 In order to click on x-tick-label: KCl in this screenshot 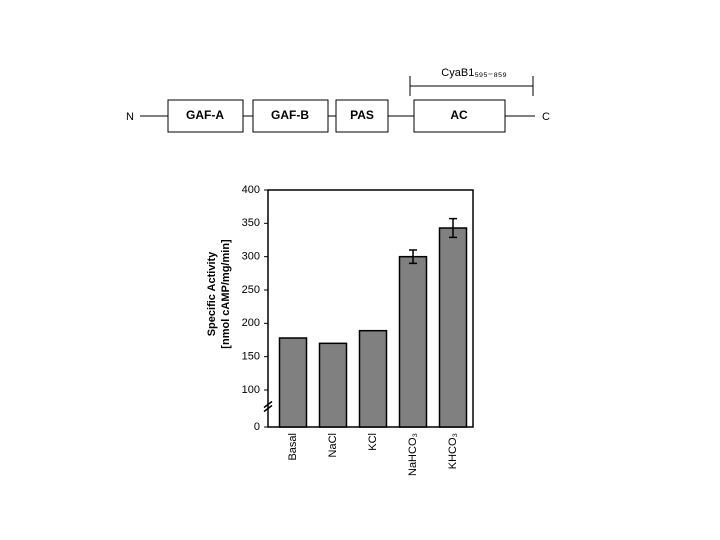, I will do `click(373, 442)`.